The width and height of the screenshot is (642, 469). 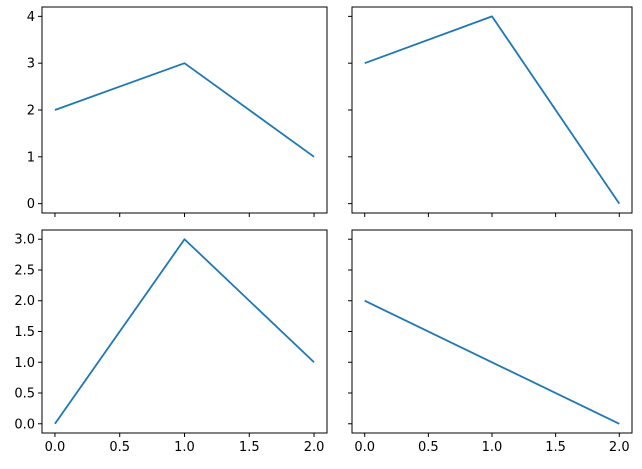 What do you see at coordinates (31, 111) in the screenshot?
I see `svg-text: 2` at bounding box center [31, 111].